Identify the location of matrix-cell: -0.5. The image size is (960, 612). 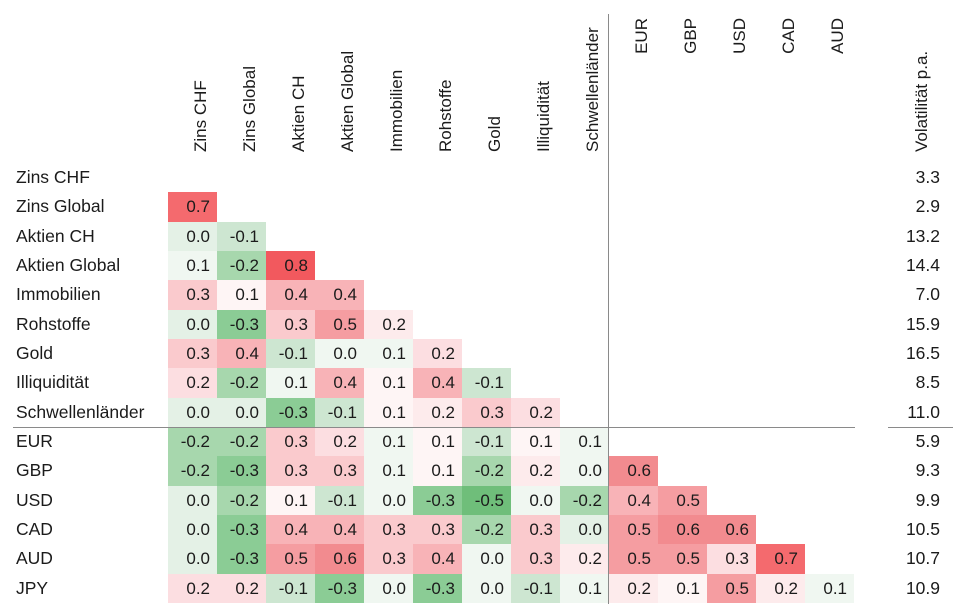
(486, 500).